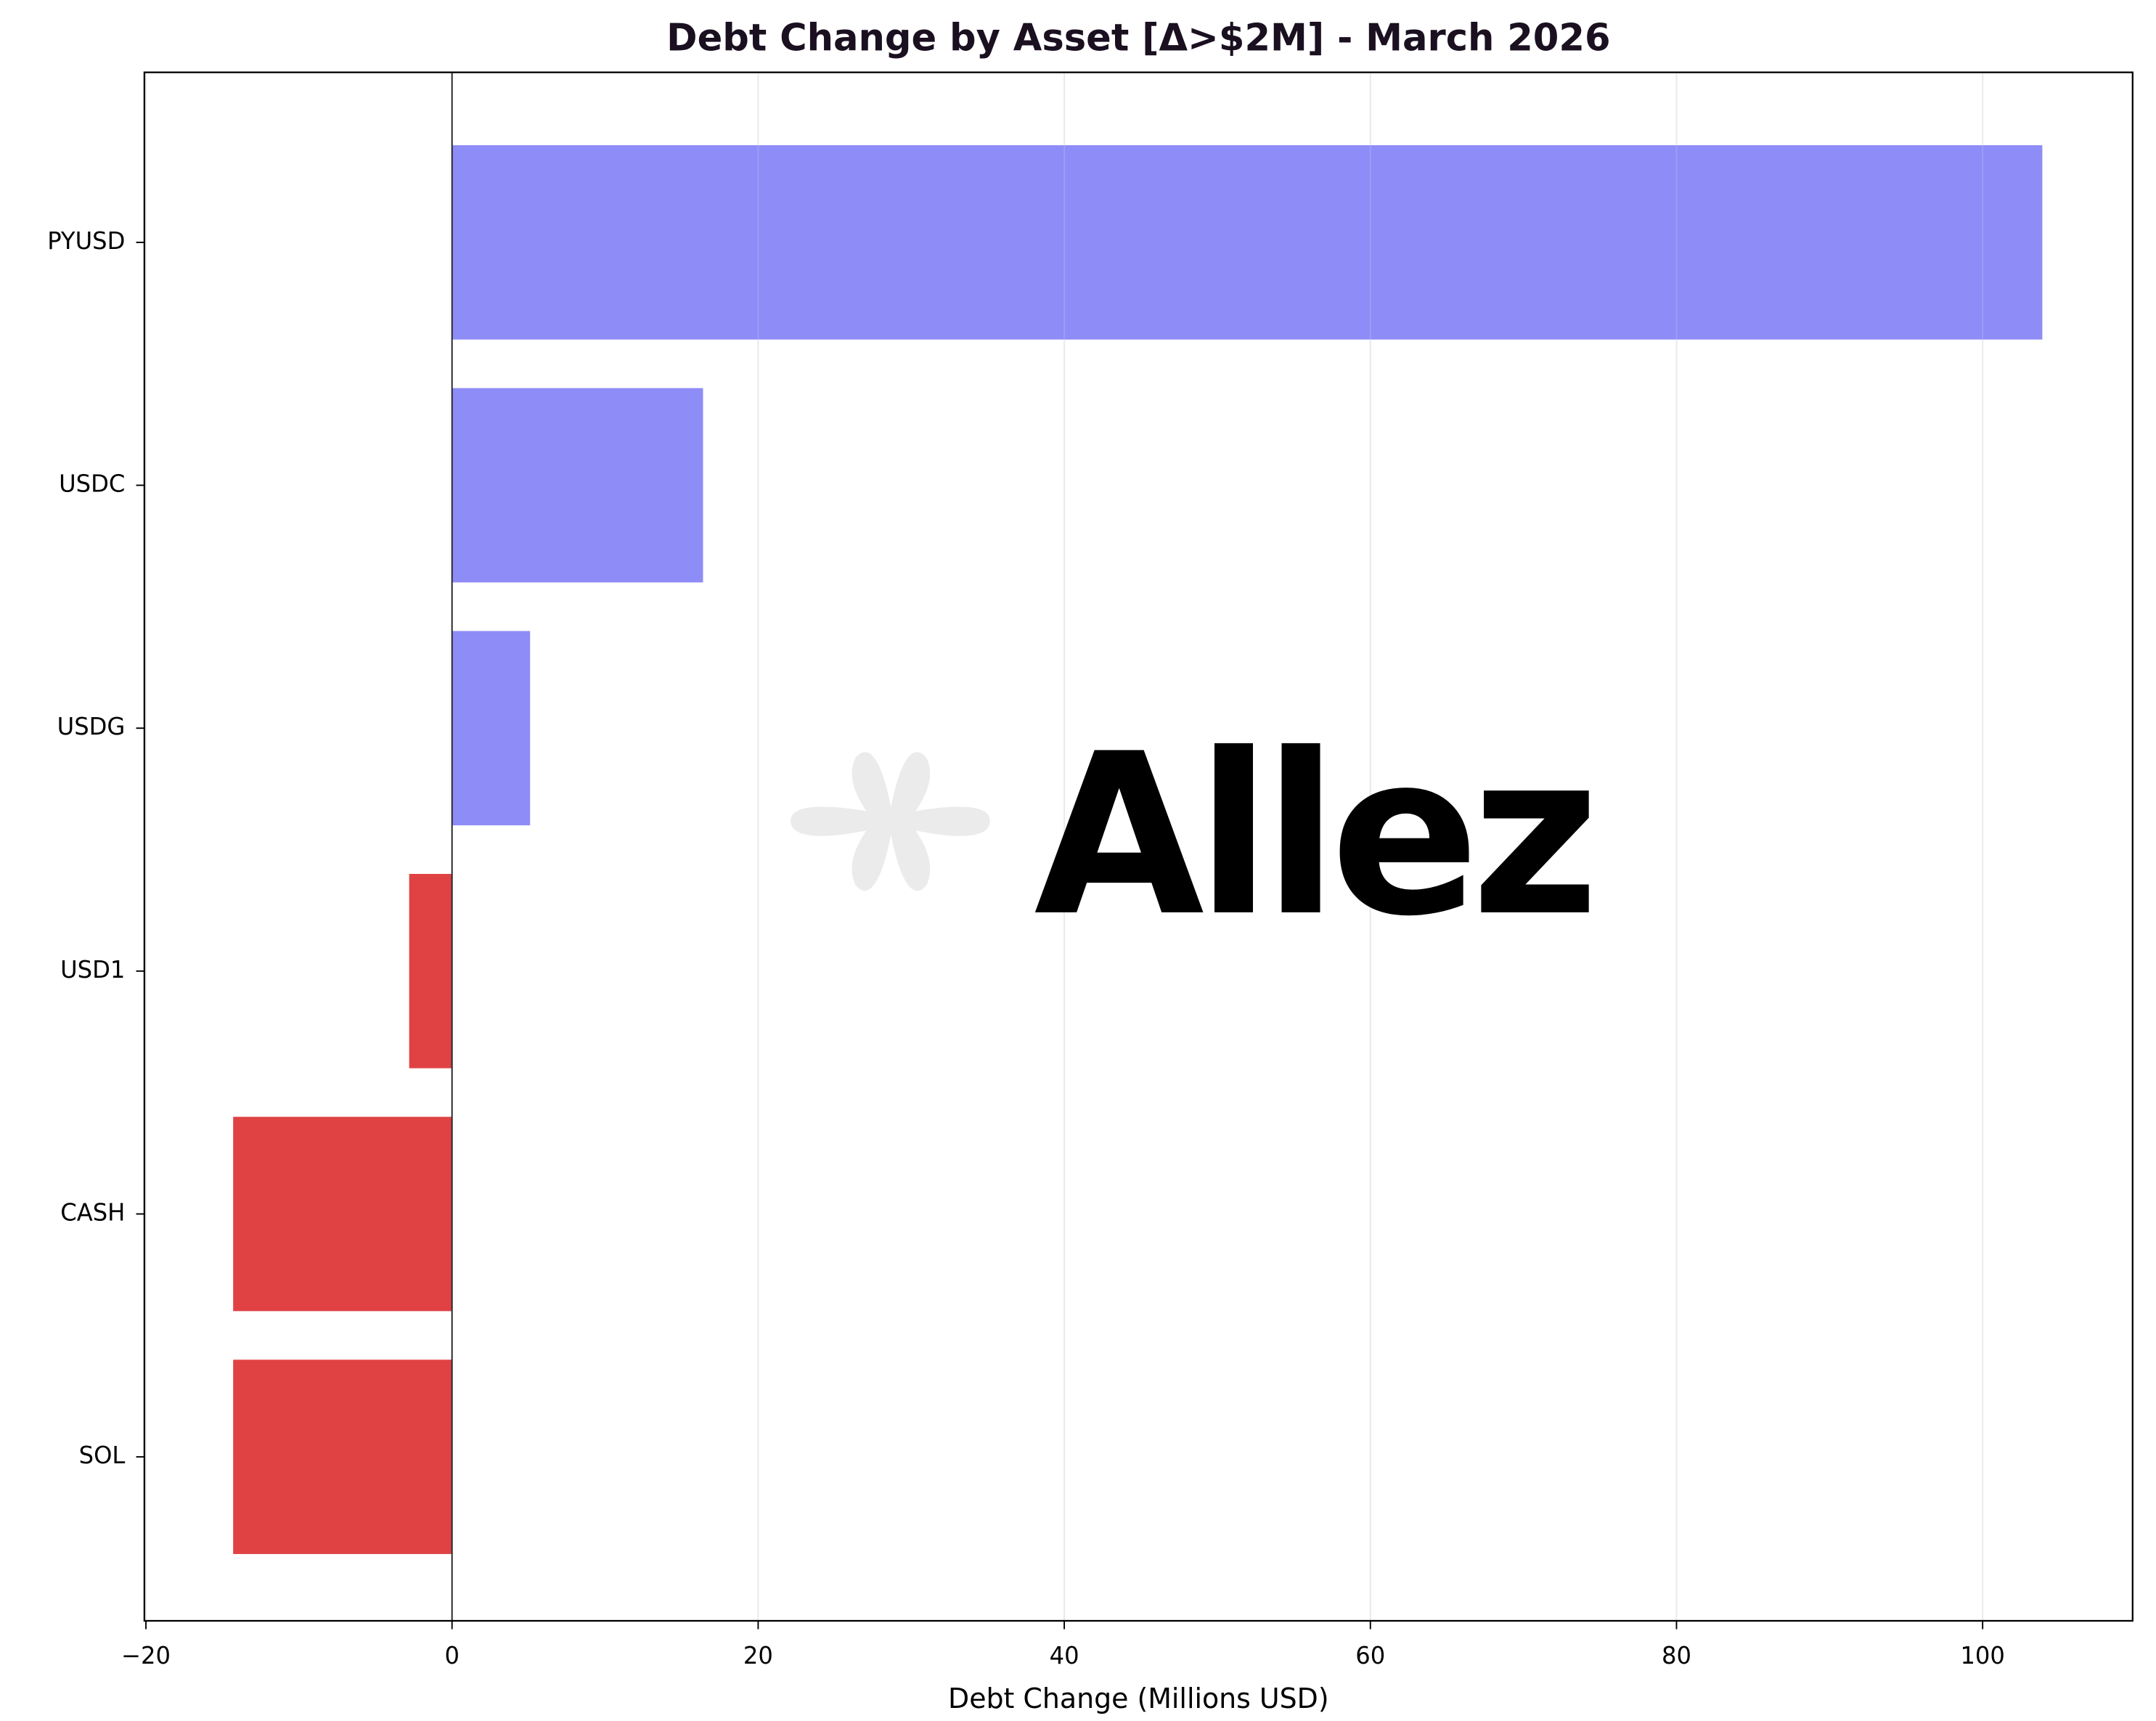 This screenshot has width=2156, height=1721. I want to click on x-tick-label: 0, so click(452, 1655).